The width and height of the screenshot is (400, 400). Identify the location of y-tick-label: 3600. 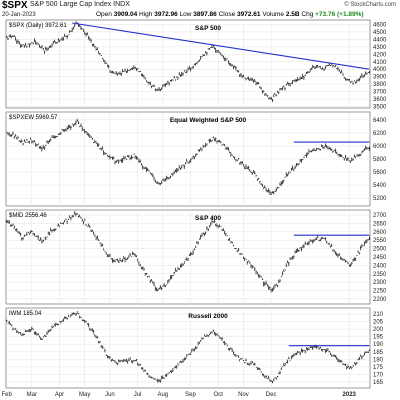
(380, 100).